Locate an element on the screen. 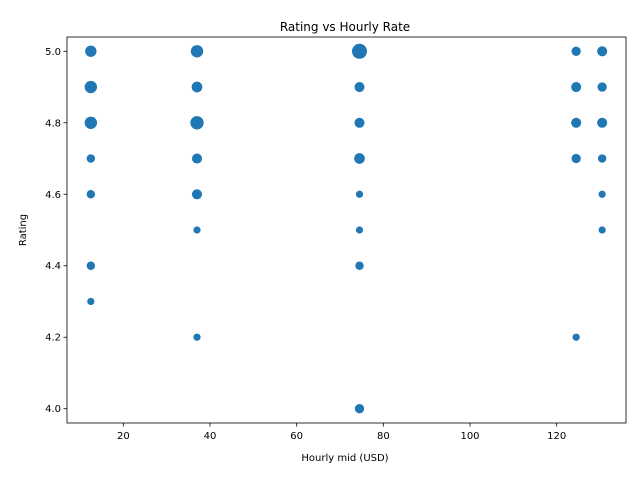  y-axis-label: Rating is located at coordinates (23, 230).